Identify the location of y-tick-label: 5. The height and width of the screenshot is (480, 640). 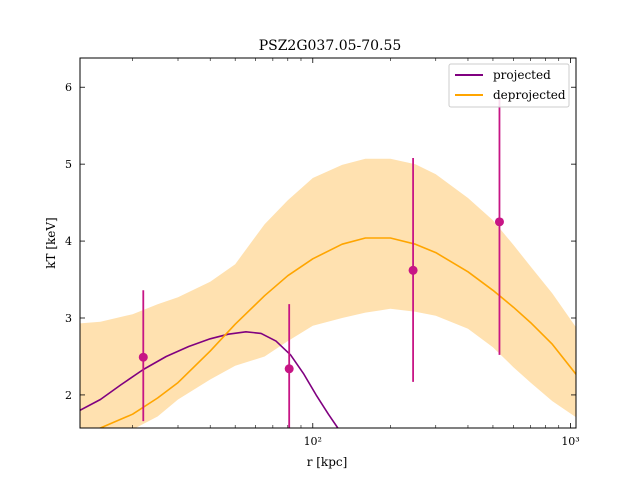
(68, 164).